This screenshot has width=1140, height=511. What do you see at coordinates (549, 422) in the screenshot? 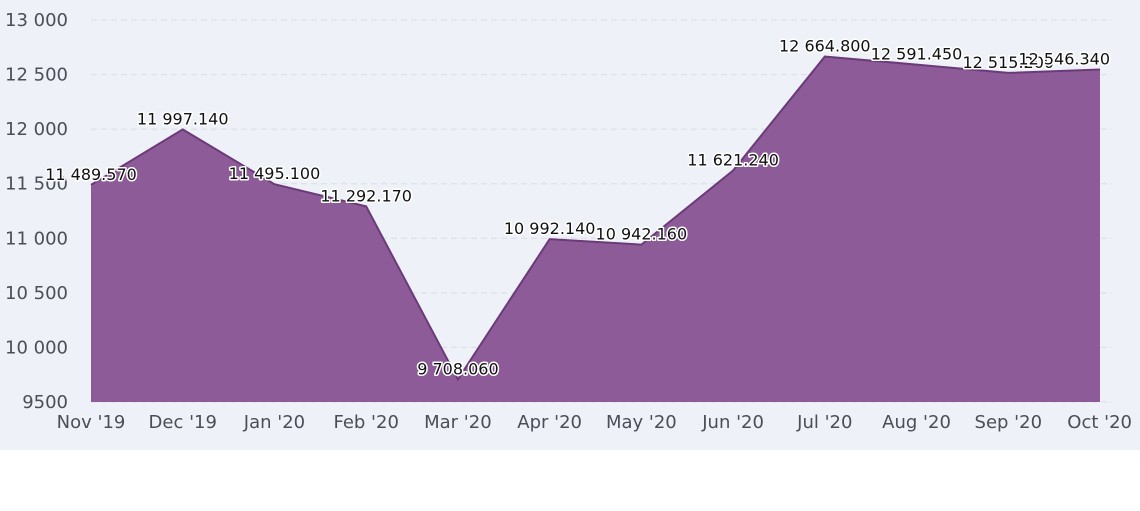
I see `x-tick-label: Apr '20` at bounding box center [549, 422].